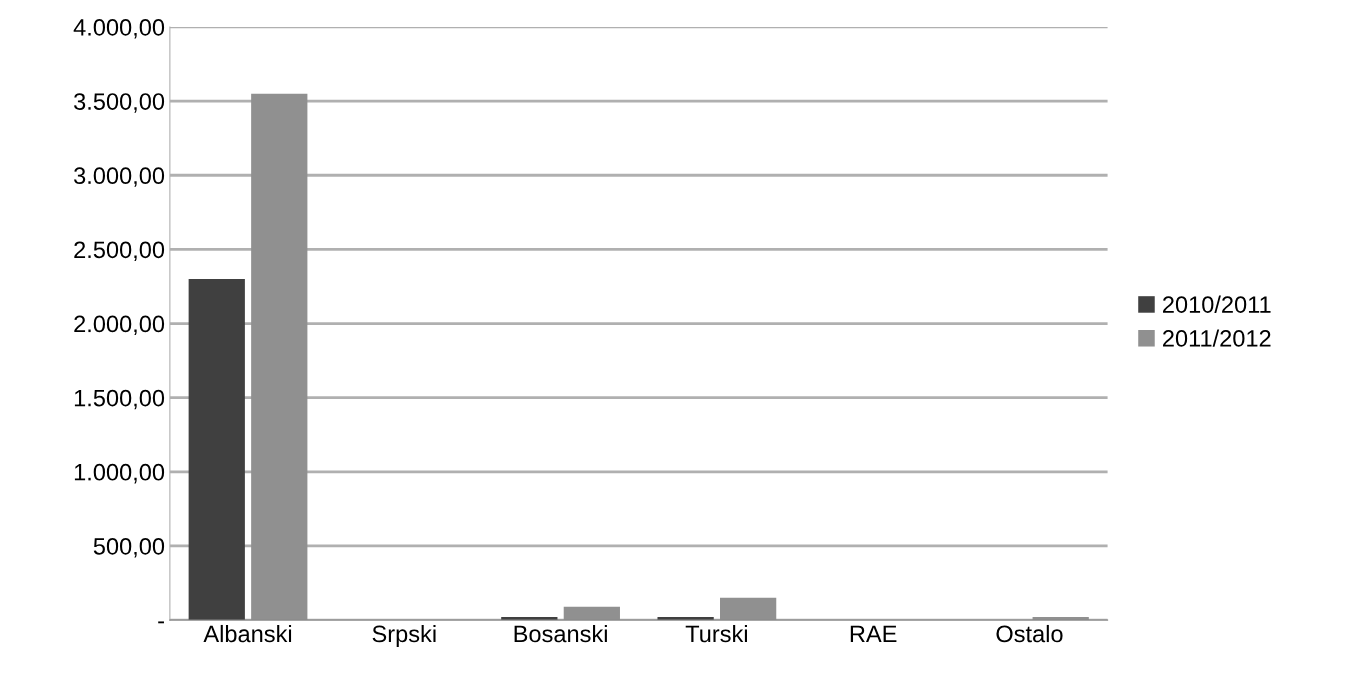 The height and width of the screenshot is (674, 1359). Describe the element at coordinates (560, 633) in the screenshot. I see `x-tick-label: Bosanski` at that location.